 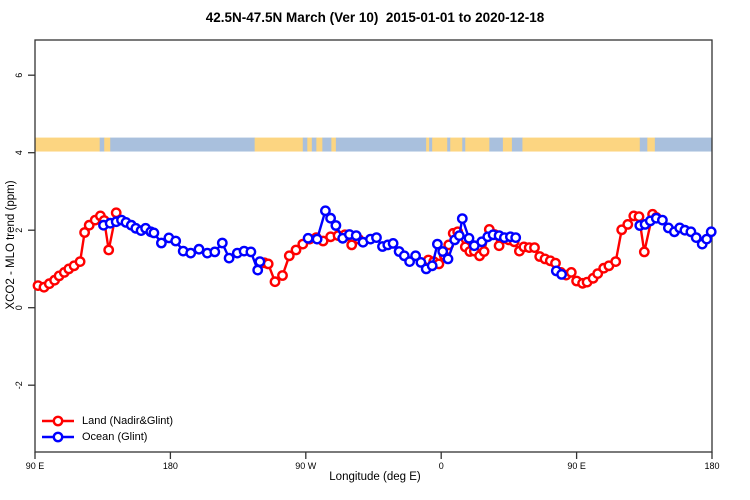 What do you see at coordinates (19, 75) in the screenshot?
I see `y-tick-label: 6` at bounding box center [19, 75].